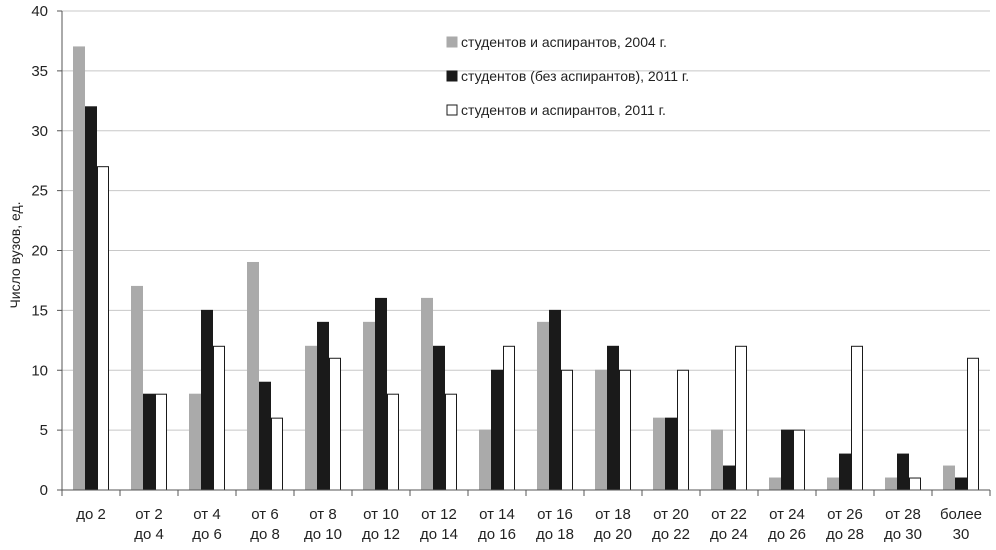 This screenshot has width=996, height=550. Describe the element at coordinates (264, 514) in the screenshot. I see `x-tick-label: от 6` at that location.